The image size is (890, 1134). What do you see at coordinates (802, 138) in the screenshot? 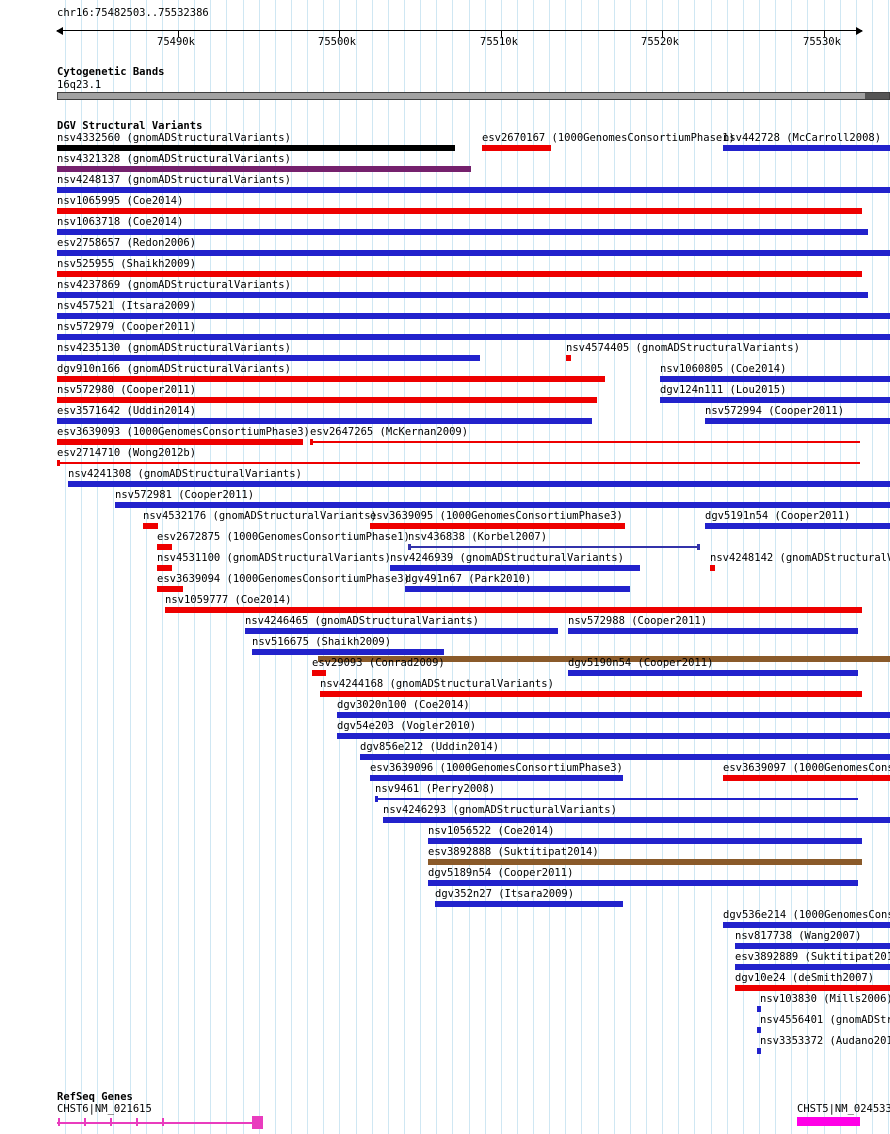
I see `variant-label: nsv442728 (McCarroll2008)` at bounding box center [802, 138].